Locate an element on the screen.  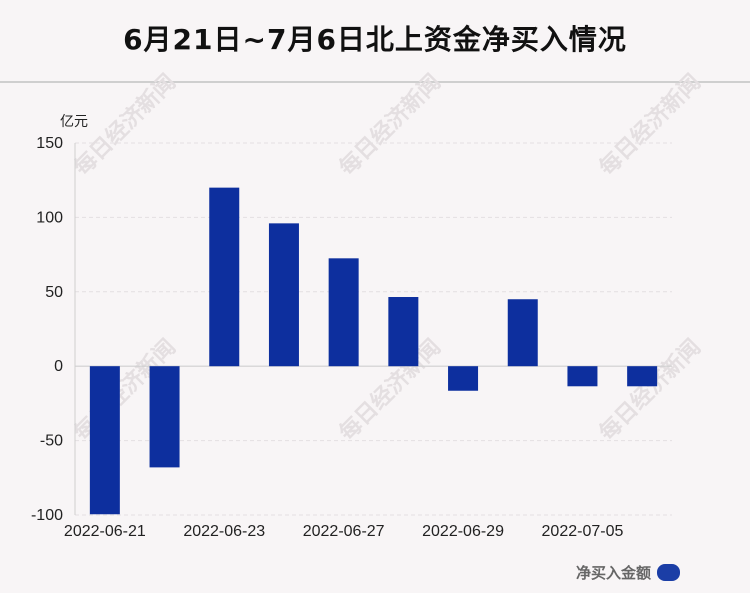
y-tick-labels: 150 100 50 0 -50 -100 is located at coordinates (47, 329).